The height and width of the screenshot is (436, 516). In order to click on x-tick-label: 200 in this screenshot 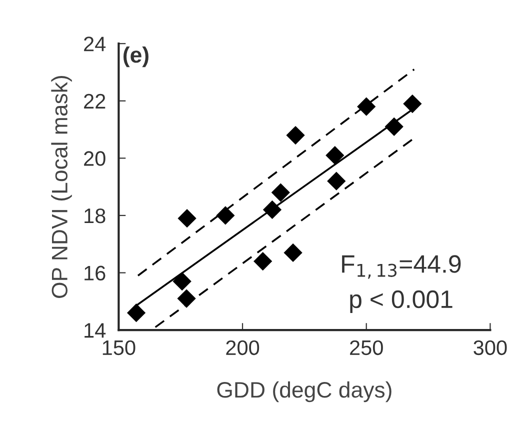, I will do `click(243, 348)`.